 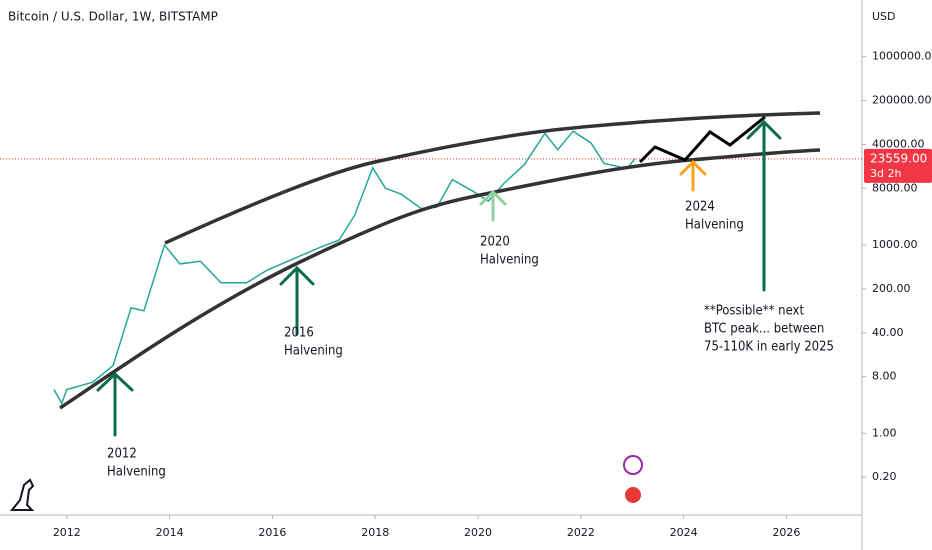 I want to click on y-tick-label: 40000.00, so click(x=898, y=143).